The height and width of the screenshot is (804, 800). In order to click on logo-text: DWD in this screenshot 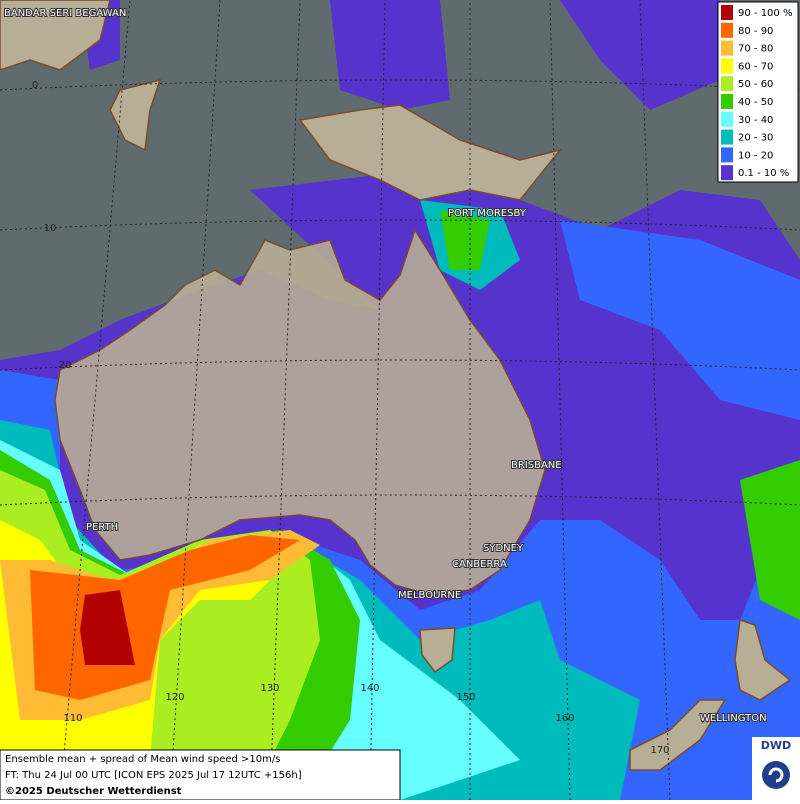, I will do `click(776, 745)`.